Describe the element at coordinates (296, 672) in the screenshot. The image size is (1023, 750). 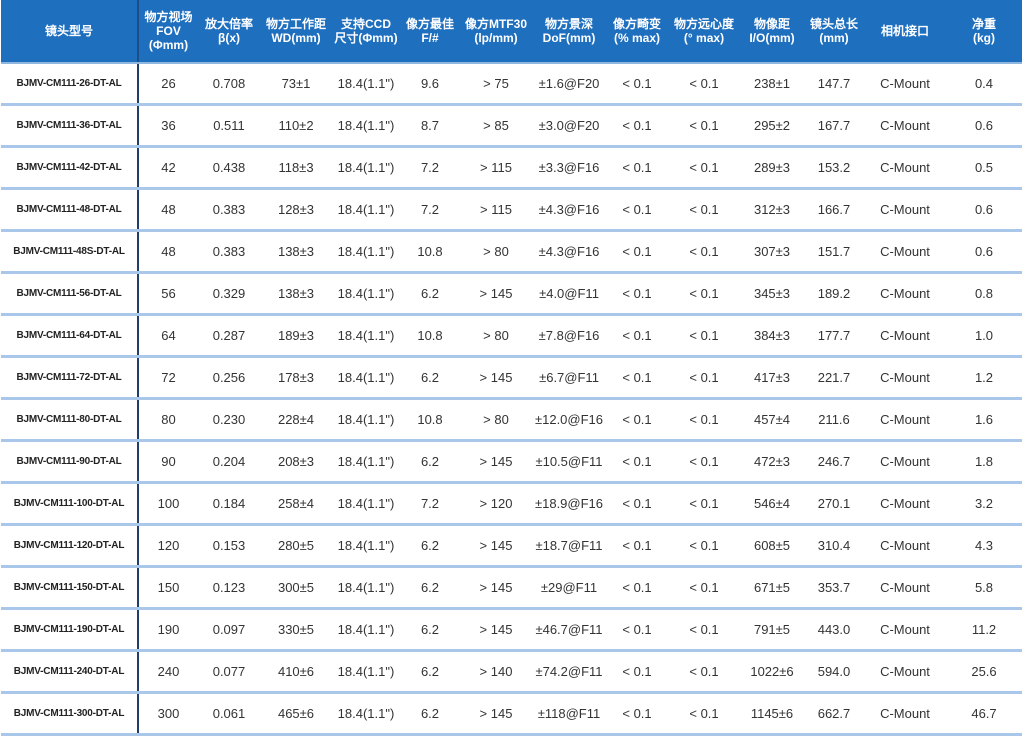
I see `cell-working-distance: 410±6` at that location.